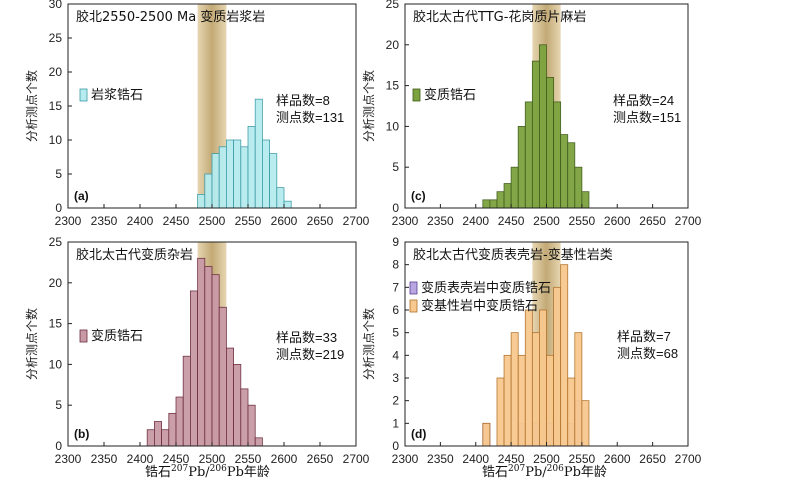 The height and width of the screenshot is (480, 800). I want to click on panel-a-ylabel: 分析测点个数, so click(31, 106).